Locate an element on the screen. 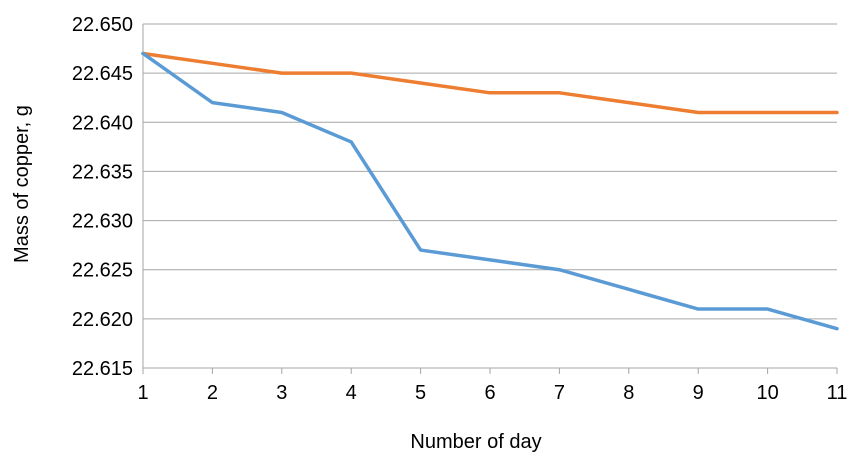 The width and height of the screenshot is (849, 456). y-axis-title: Mass of copper, g is located at coordinates (22, 184).